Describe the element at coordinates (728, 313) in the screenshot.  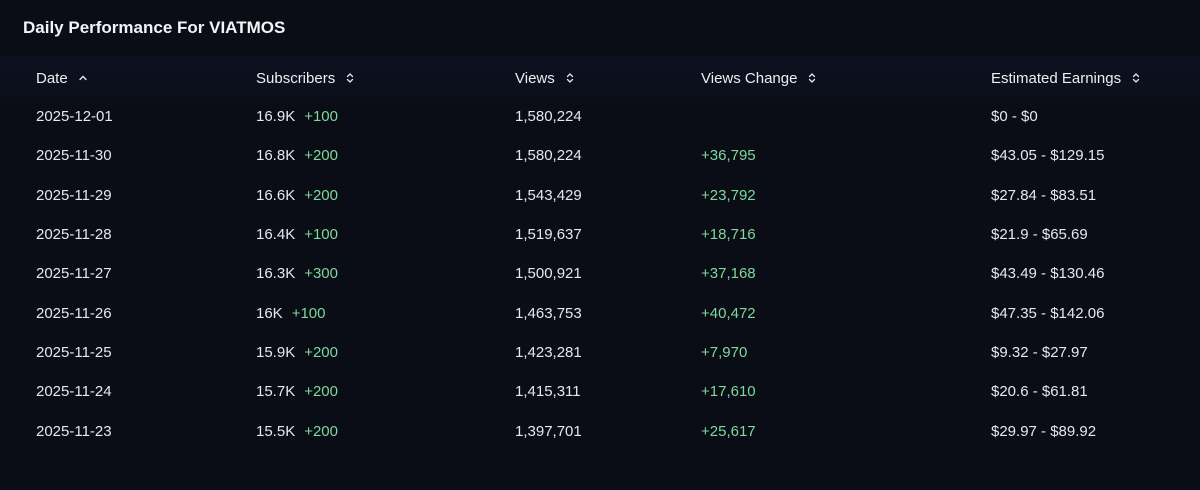
I see `views-change: +40,472` at that location.